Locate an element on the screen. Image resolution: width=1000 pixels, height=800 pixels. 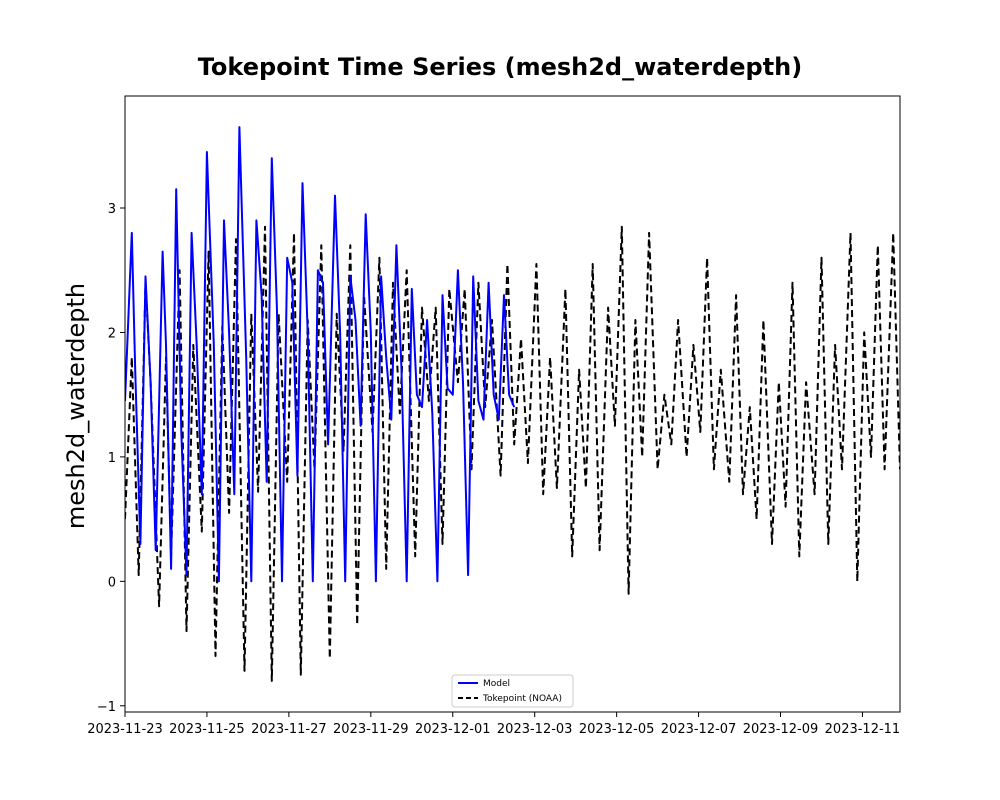
x-tick-label: 2023-12-05 is located at coordinates (617, 729).